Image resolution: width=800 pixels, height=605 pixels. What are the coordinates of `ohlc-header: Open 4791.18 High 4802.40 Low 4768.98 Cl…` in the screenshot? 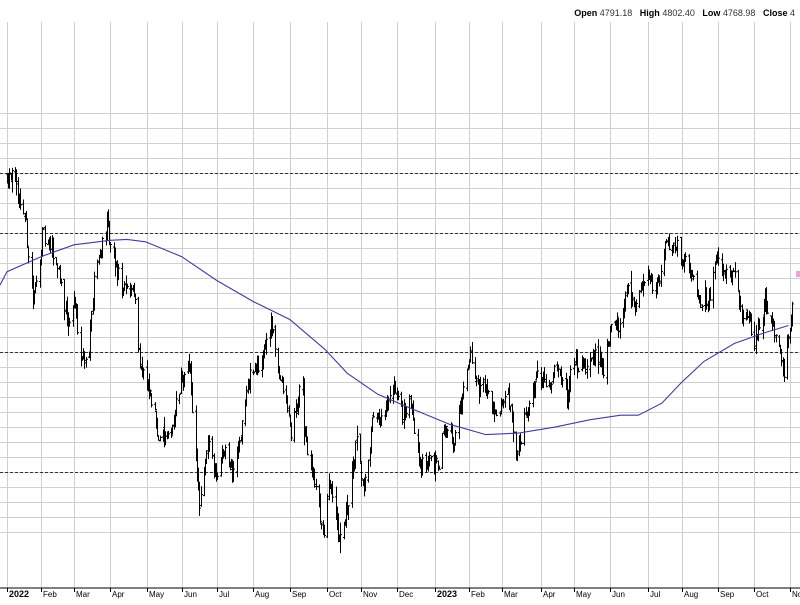 It's located at (400, 11).